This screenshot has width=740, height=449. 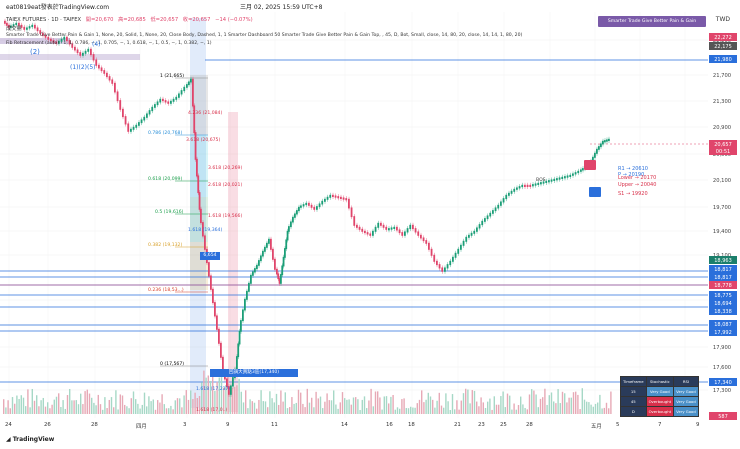 What do you see at coordinates (723, 417) in the screenshot?
I see `svg-text: 587` at bounding box center [723, 417].